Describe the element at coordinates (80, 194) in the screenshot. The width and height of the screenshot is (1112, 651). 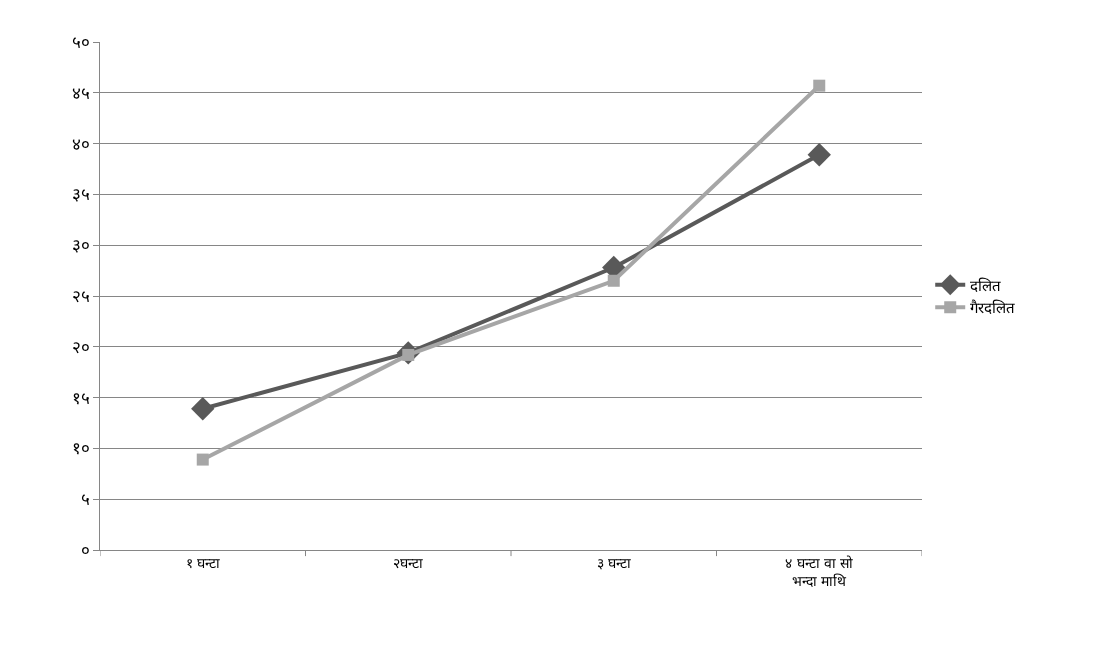
I see `y-tick-label: ३५` at that location.